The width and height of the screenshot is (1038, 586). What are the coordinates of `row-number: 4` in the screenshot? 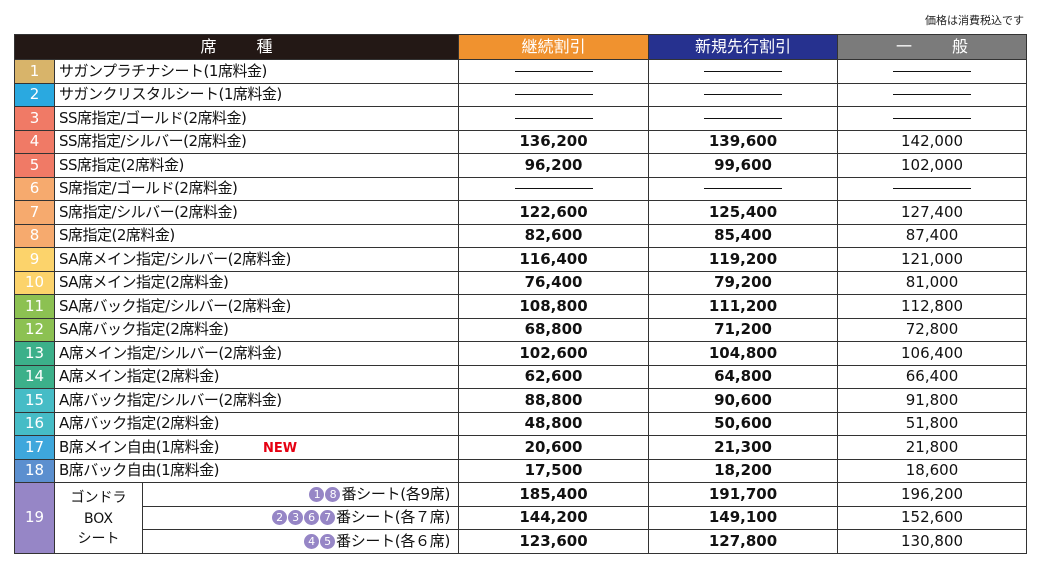 It's located at (34, 141).